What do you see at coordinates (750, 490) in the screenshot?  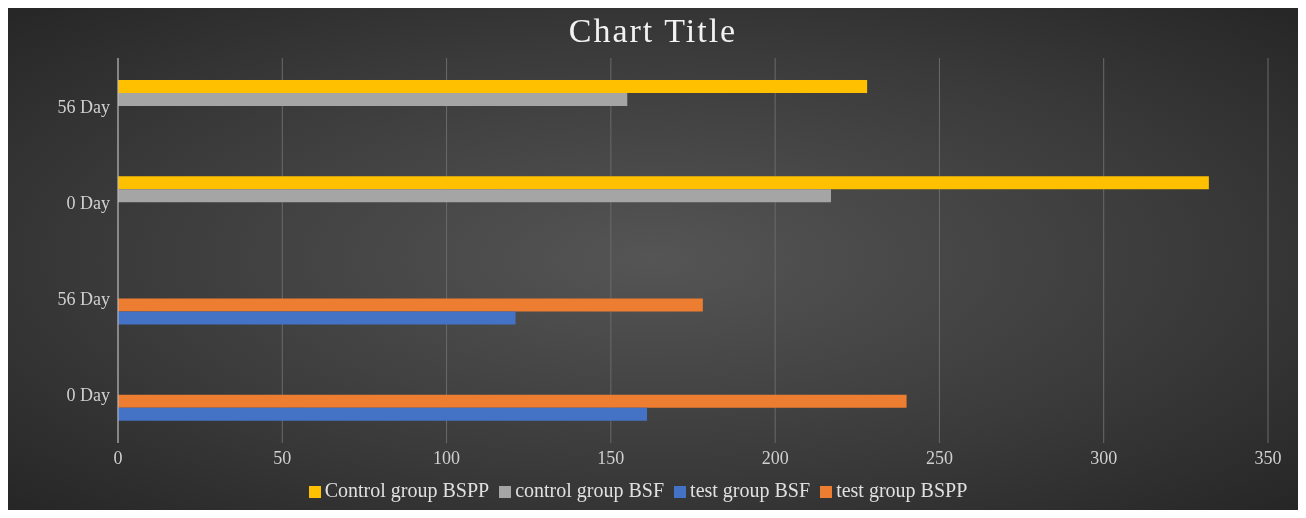 I see `legend-label: test group BSF` at bounding box center [750, 490].